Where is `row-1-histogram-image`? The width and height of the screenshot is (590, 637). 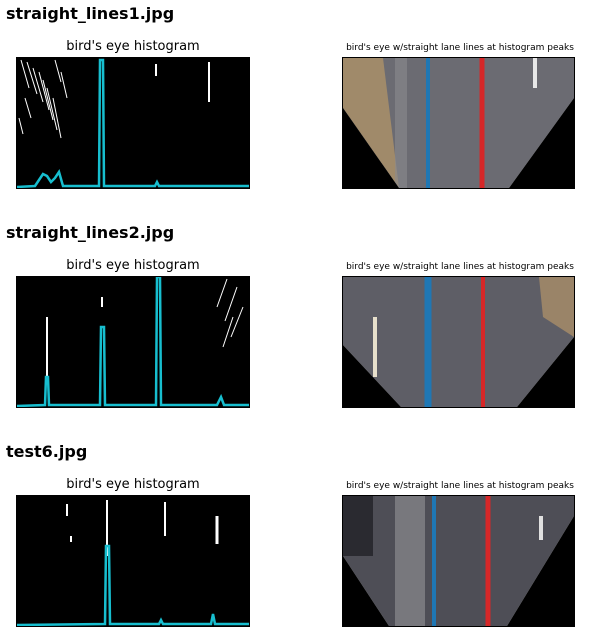
row-1-histogram-image is located at coordinates (133, 123).